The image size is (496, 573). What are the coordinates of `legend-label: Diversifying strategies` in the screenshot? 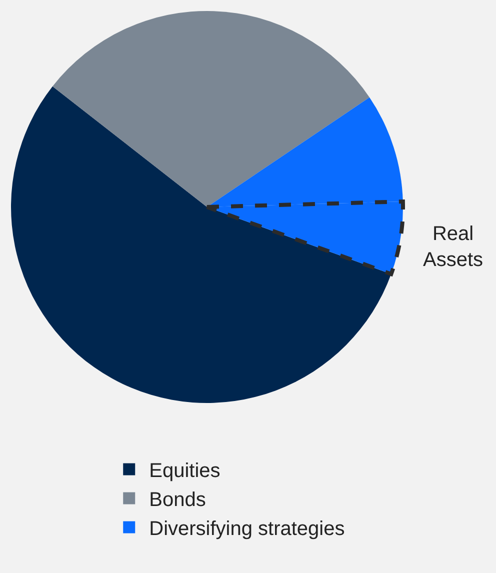 It's located at (247, 529).